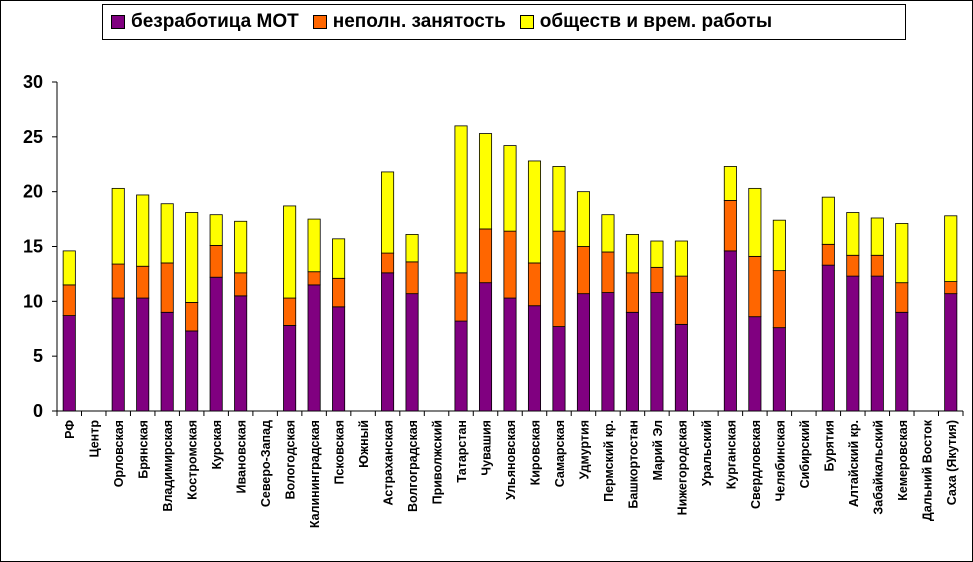 The width and height of the screenshot is (973, 562). Describe the element at coordinates (217, 445) in the screenshot. I see `x-category-label-6: Курская` at that location.